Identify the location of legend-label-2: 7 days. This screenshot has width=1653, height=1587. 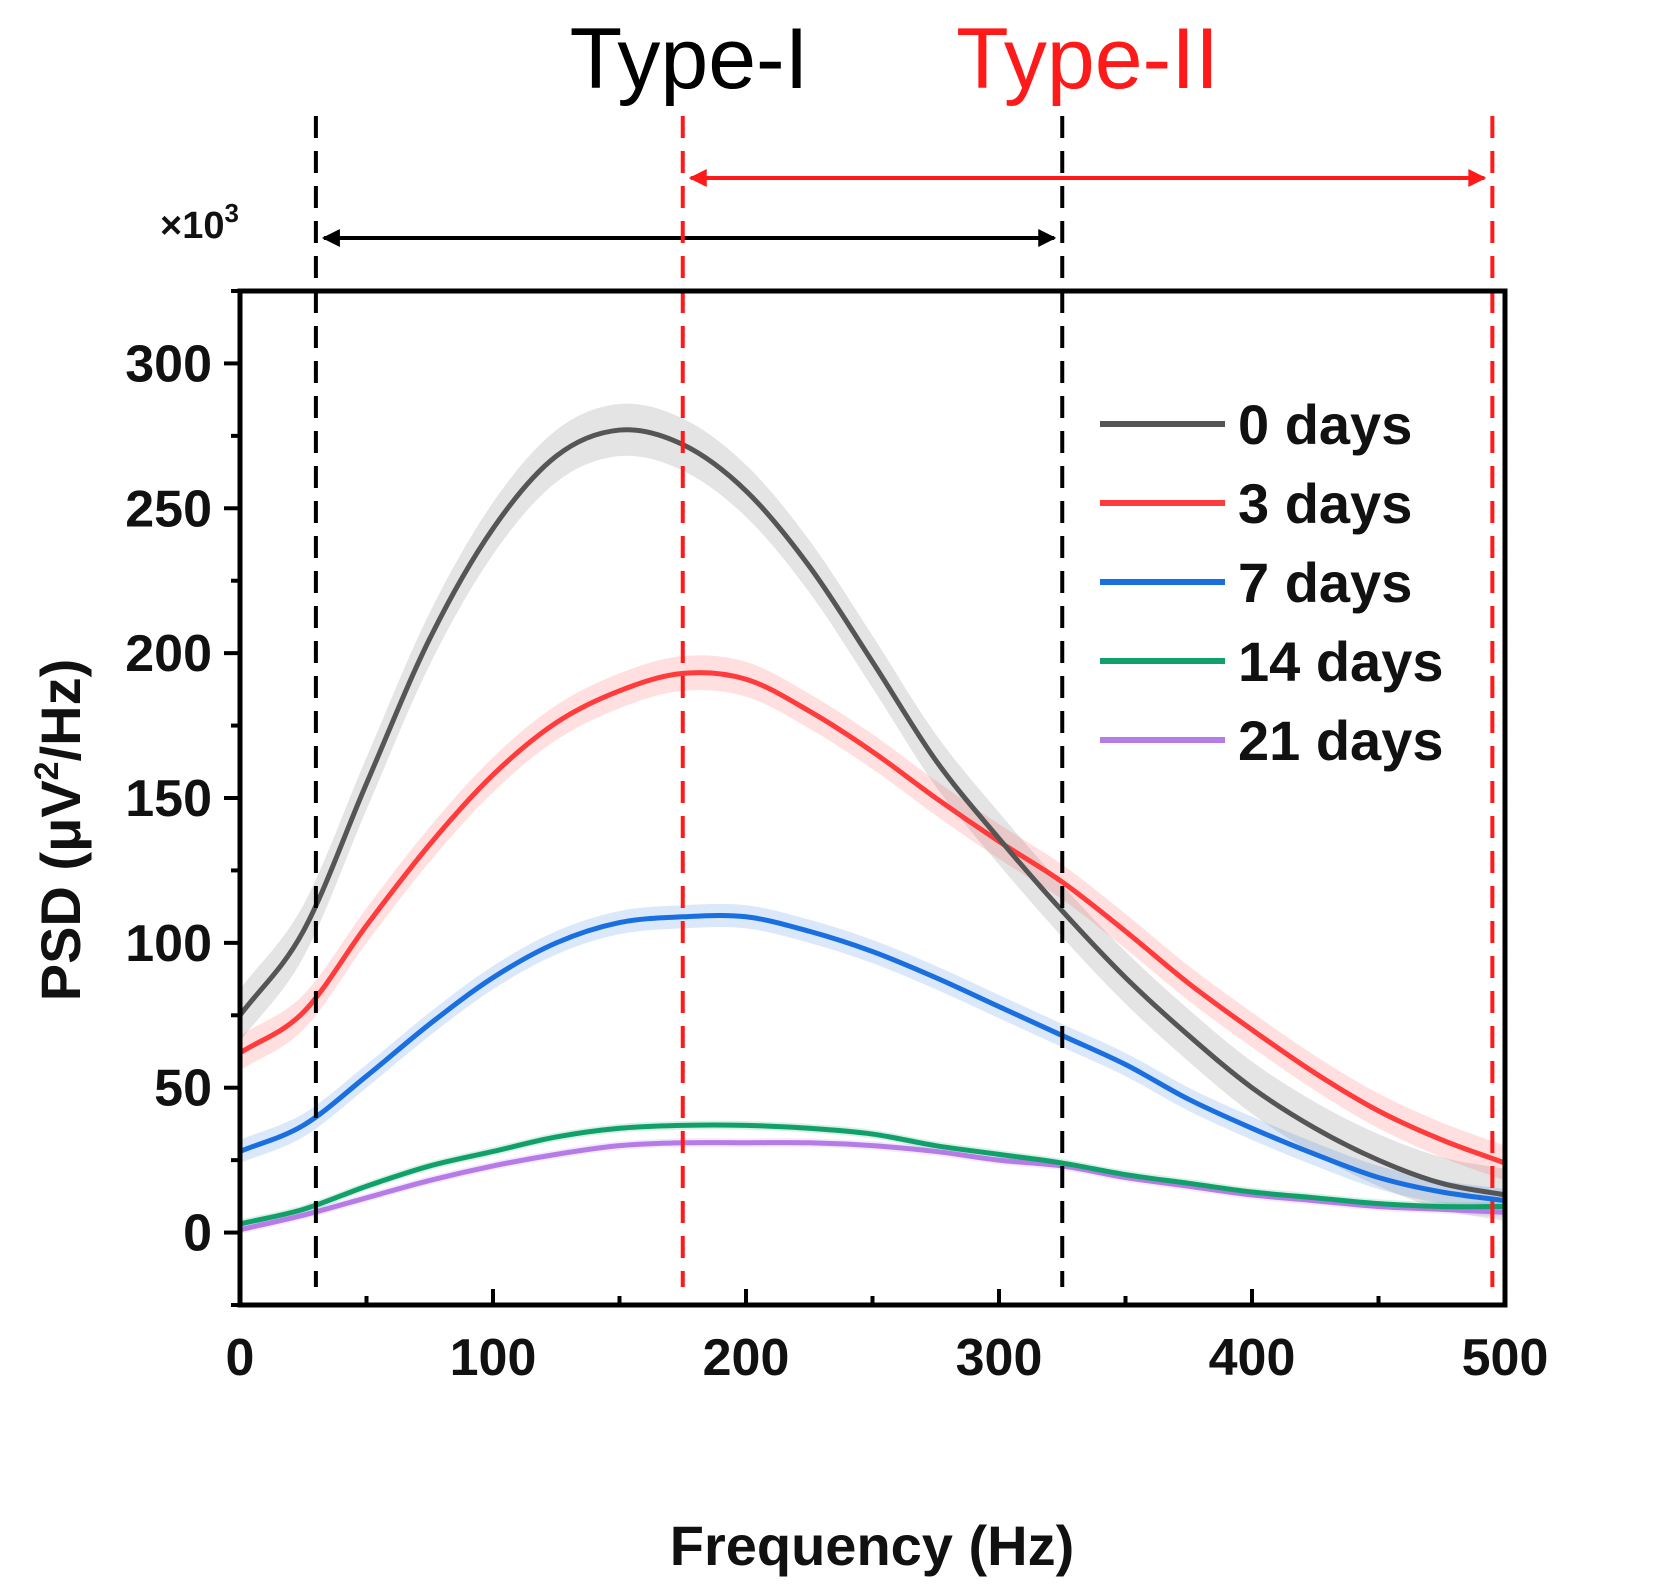
(1325, 582).